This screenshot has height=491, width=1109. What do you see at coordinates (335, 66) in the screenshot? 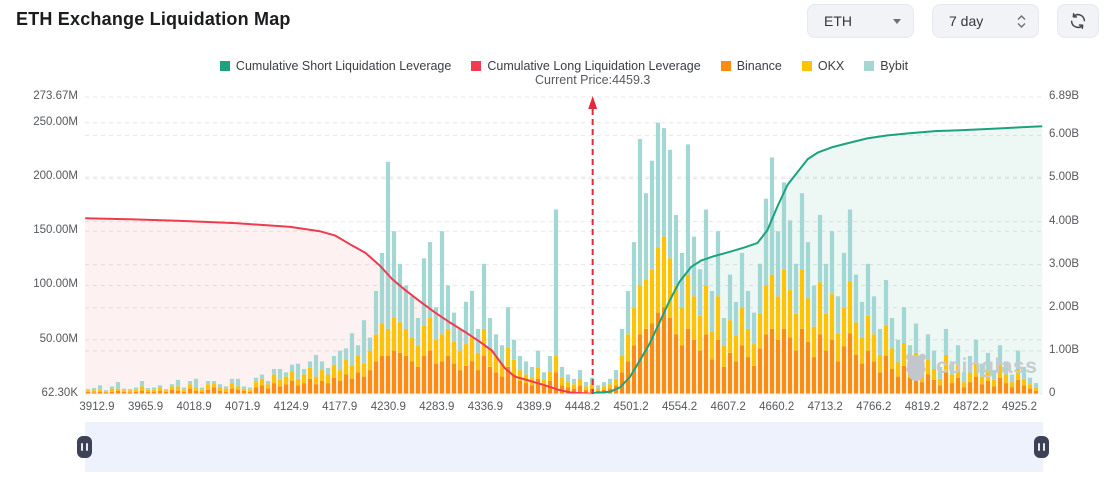
I see `legend-item-1: Cumulative Short Liquidation Leverage` at bounding box center [335, 66].